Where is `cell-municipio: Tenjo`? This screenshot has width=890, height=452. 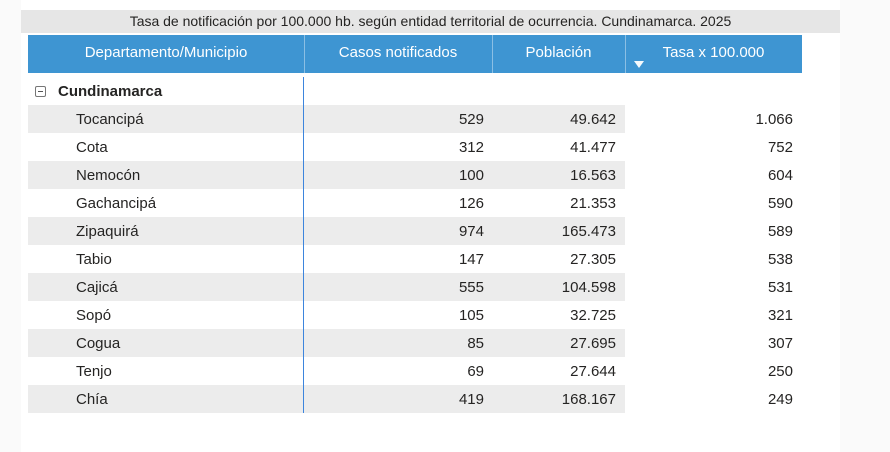 cell-municipio: Tenjo is located at coordinates (166, 371).